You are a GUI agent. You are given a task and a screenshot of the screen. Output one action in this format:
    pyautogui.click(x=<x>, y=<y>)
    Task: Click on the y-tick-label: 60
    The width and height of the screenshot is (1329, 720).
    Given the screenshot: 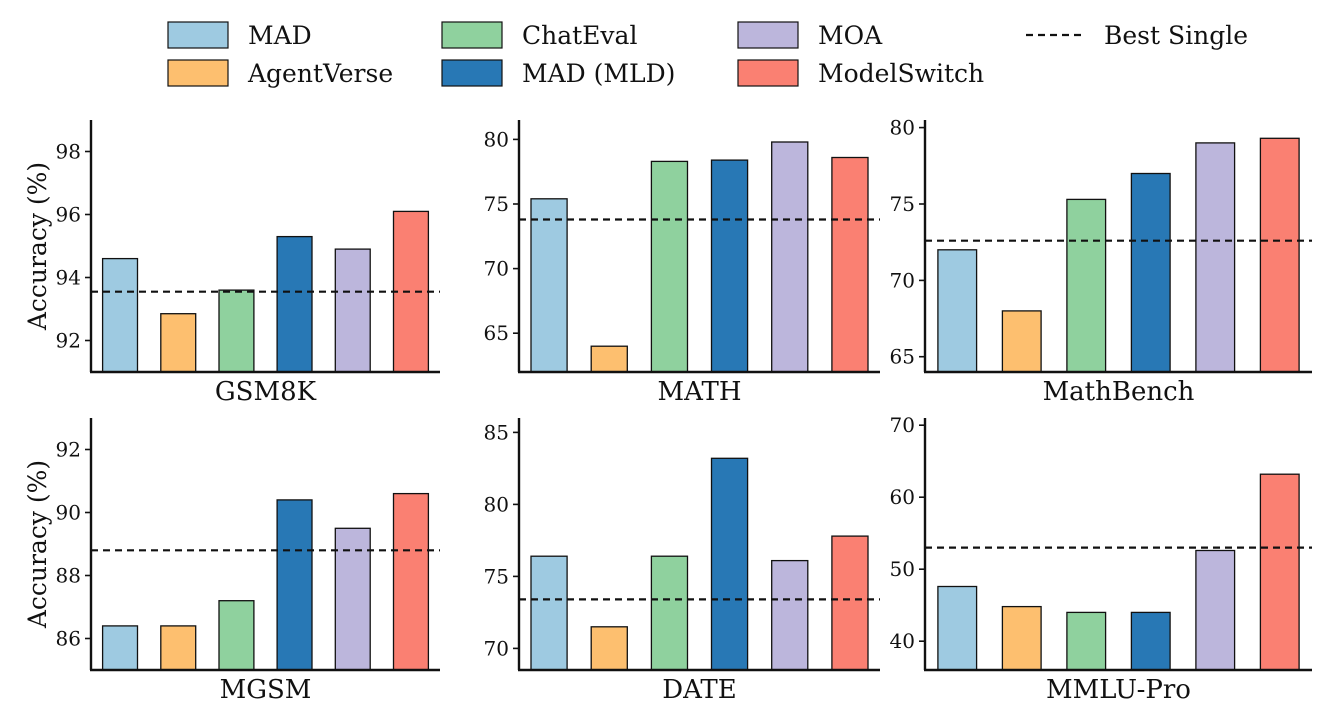 What is the action you would take?
    pyautogui.click(x=902, y=497)
    